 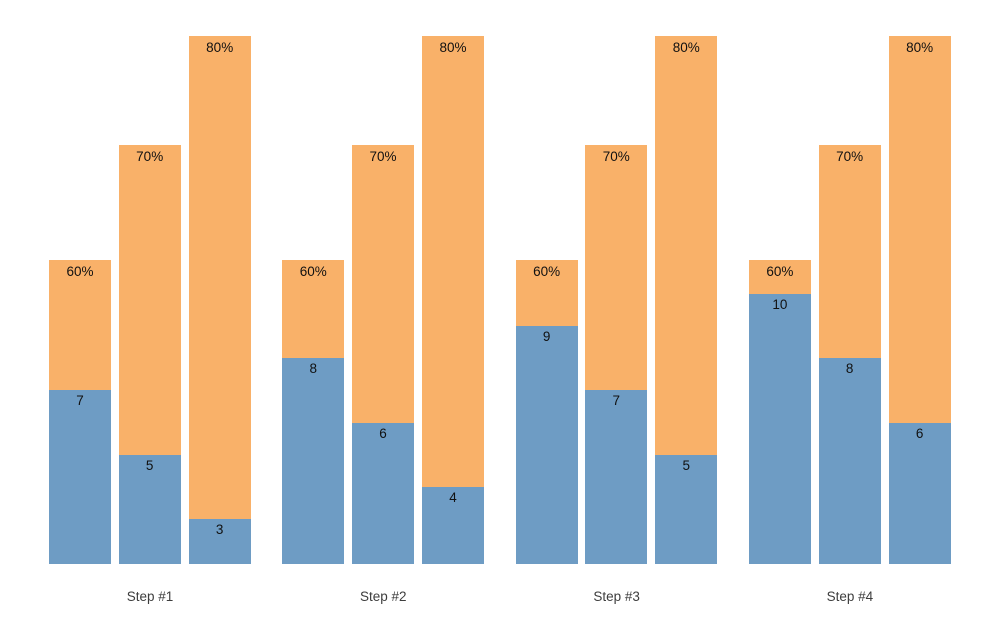 I want to click on value-label: 10, so click(x=780, y=304).